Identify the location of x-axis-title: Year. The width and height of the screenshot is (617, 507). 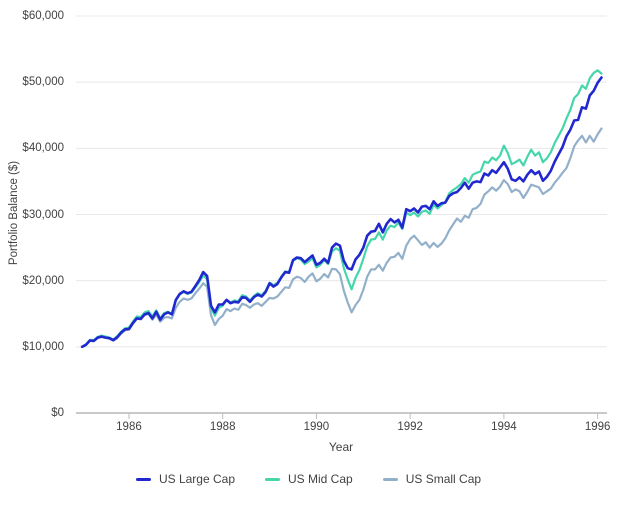
(341, 447).